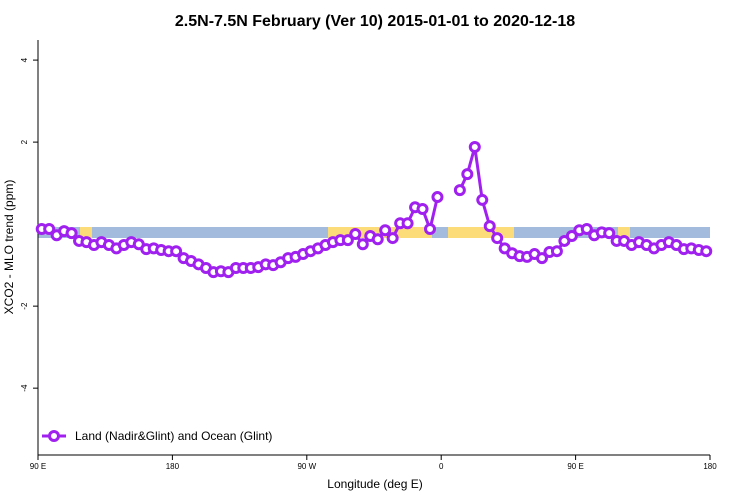 This screenshot has width=750, height=500. I want to click on y-tick-label: -4, so click(24, 388).